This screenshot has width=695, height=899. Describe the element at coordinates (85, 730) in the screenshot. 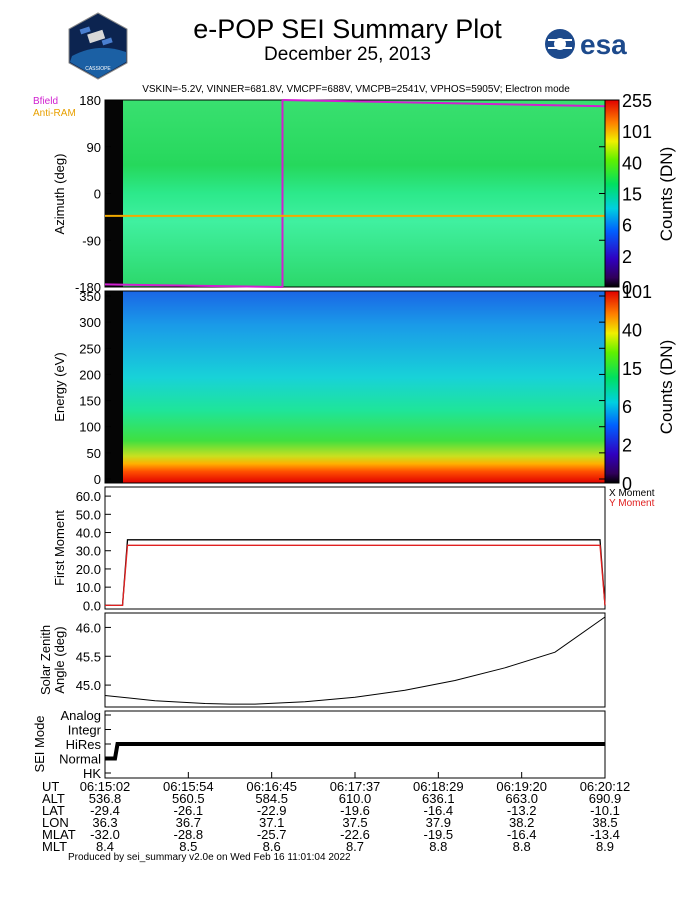

I see `sei-mode-tick-label: Integr` at that location.